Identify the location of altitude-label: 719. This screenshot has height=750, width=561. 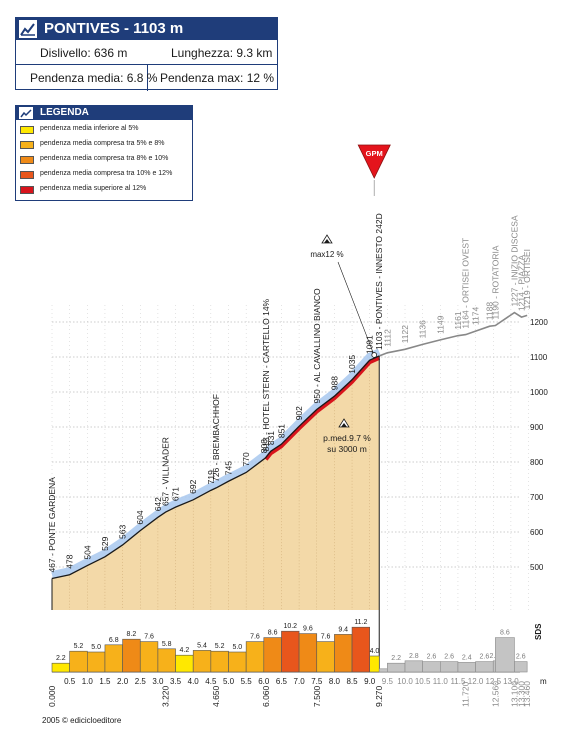
(211, 477).